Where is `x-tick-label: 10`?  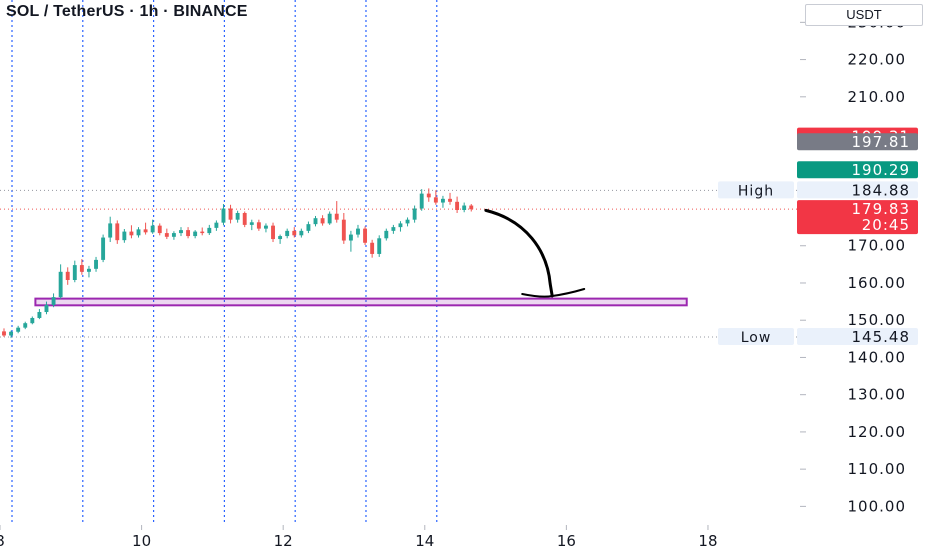
x-tick-label: 10 is located at coordinates (141, 541).